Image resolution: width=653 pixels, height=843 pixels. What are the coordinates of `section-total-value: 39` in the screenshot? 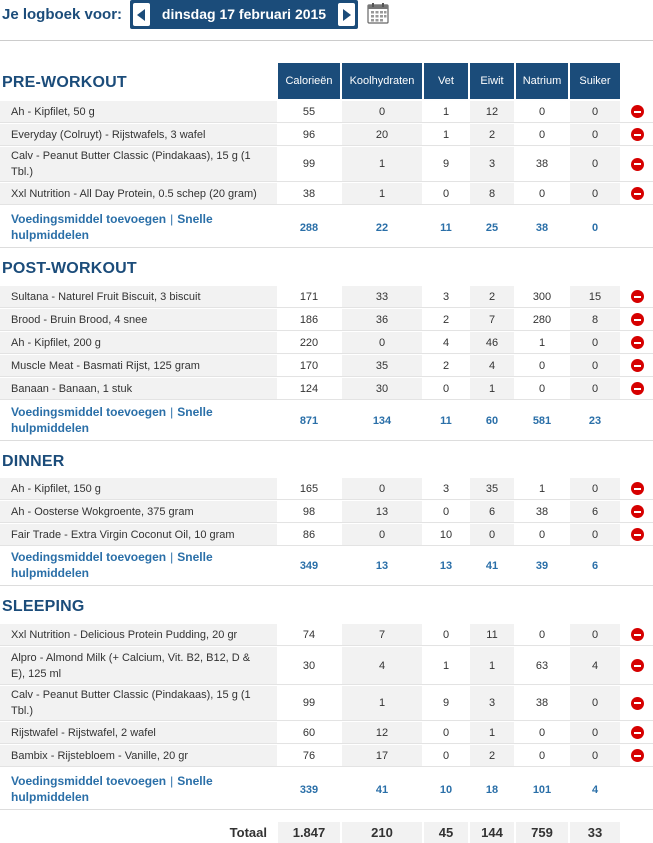 It's located at (542, 565).